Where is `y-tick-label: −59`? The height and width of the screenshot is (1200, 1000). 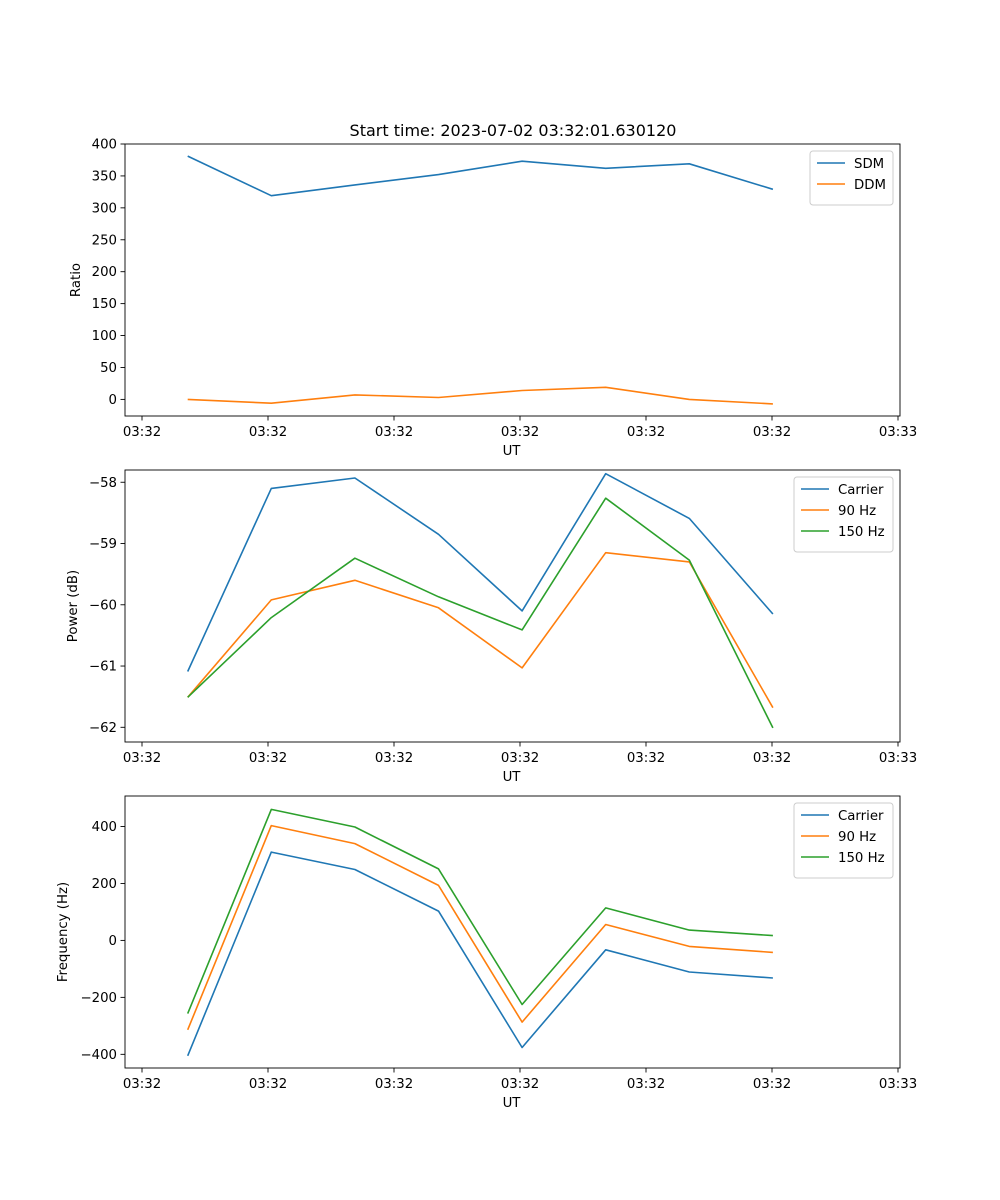 y-tick-label: −59 is located at coordinates (103, 544).